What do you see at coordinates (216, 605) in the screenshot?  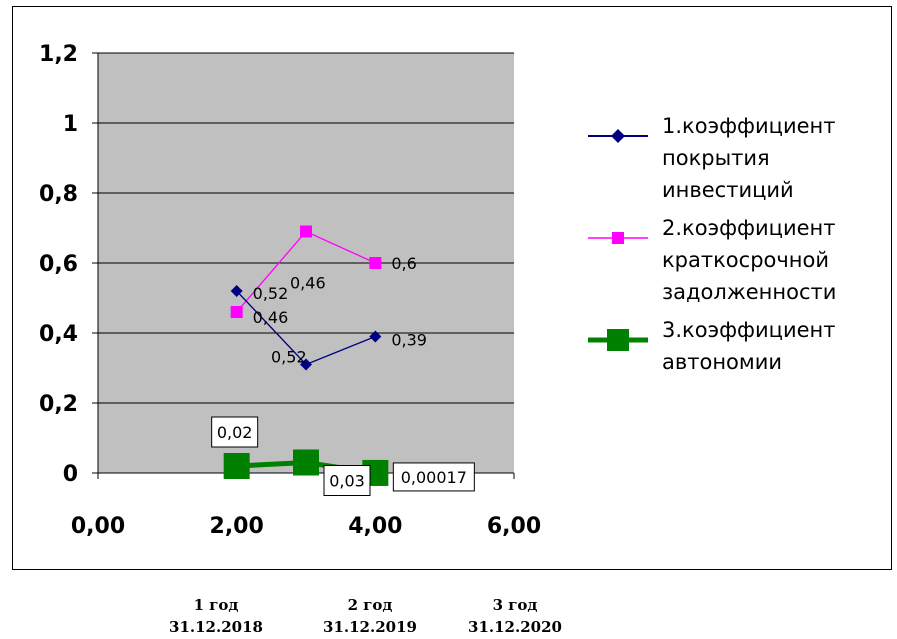 I see `period-year: 1 год` at bounding box center [216, 605].